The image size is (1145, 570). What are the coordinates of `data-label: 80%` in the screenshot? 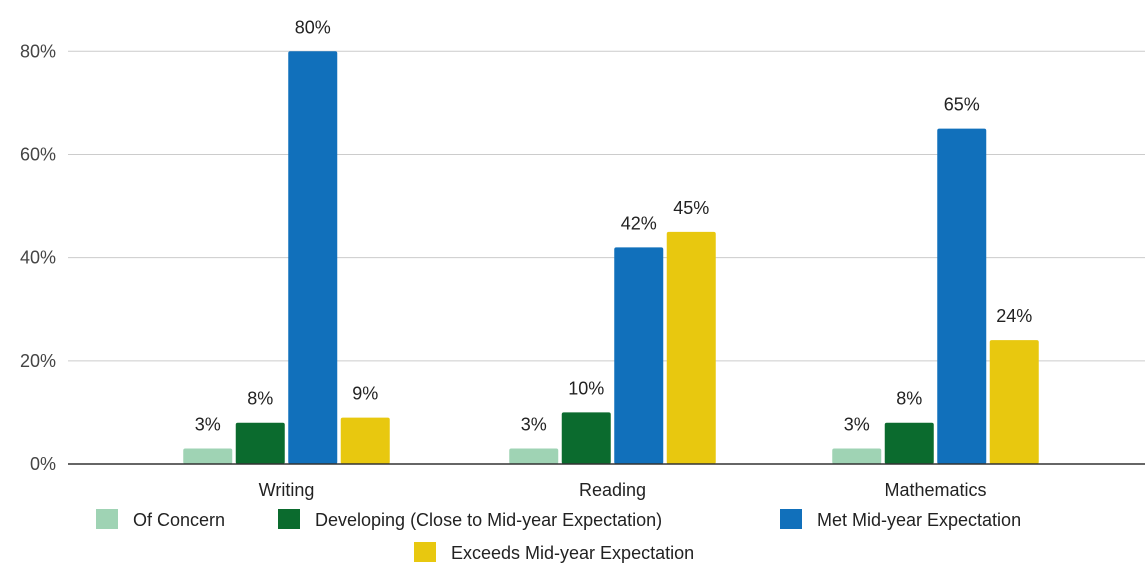 It's located at (313, 27).